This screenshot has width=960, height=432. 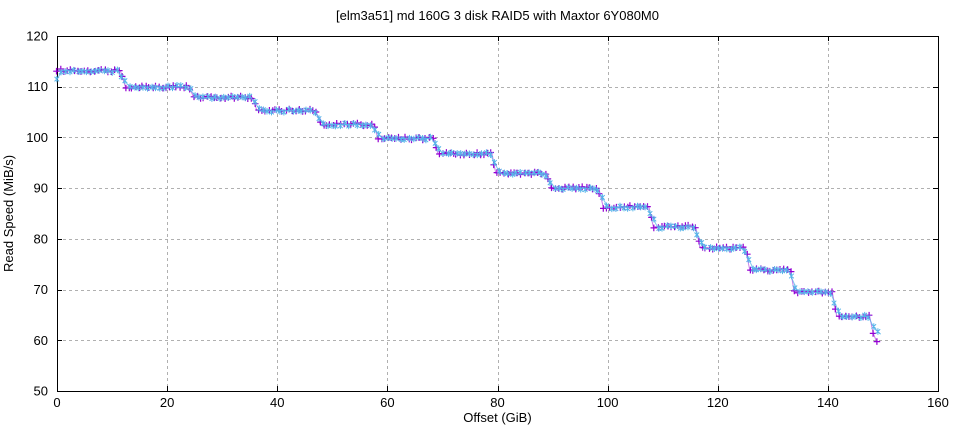 I want to click on y-tick-label: 120, so click(x=37, y=36).